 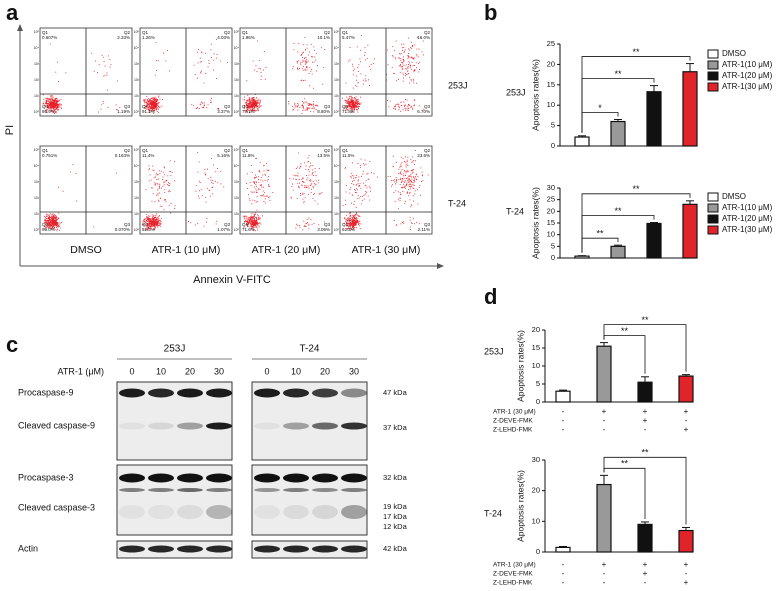 I want to click on flow-tick-label: 10⁰, so click(x=37, y=112).